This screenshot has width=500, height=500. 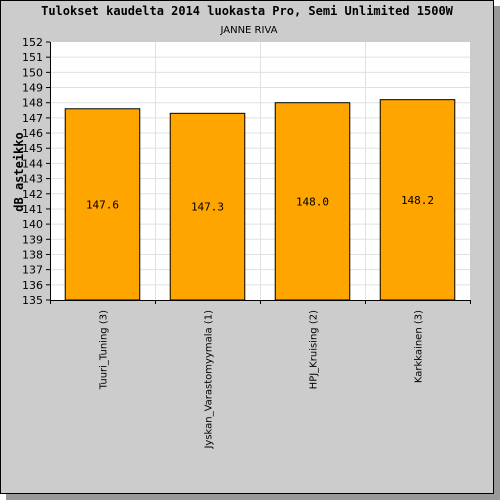 I want to click on y-tick-label: 138, so click(x=32, y=254).